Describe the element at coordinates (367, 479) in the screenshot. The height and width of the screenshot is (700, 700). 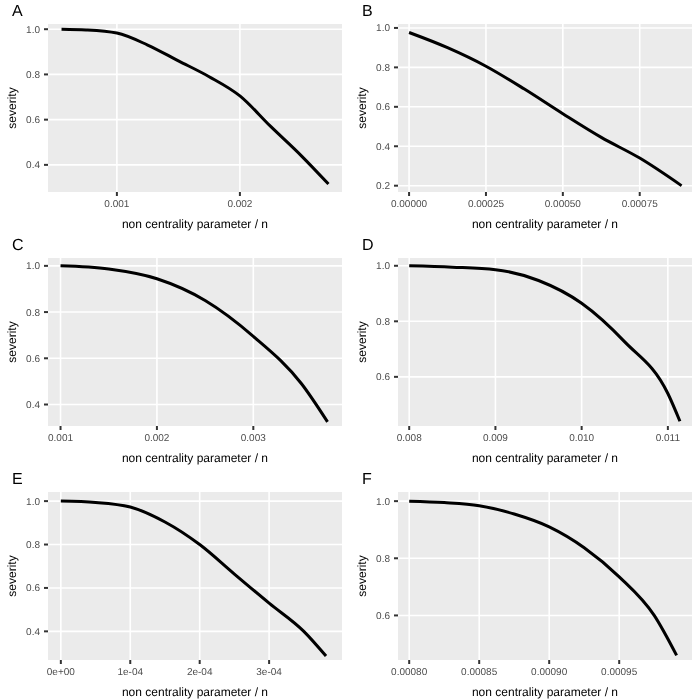
I see `chart-title: F` at that location.